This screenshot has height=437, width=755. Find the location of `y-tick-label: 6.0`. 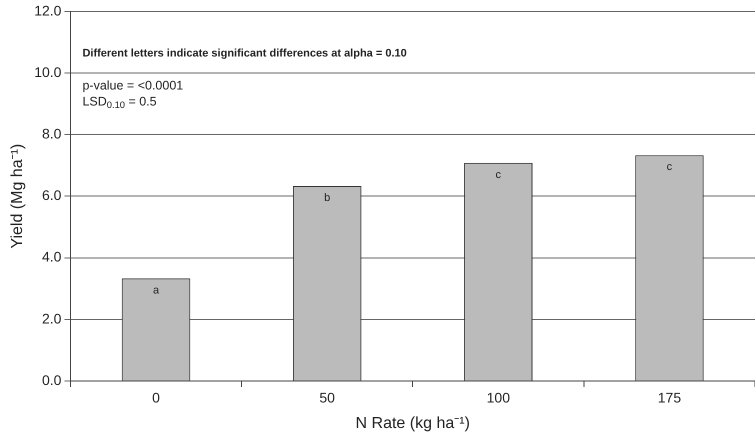

y-tick-label: 6.0 is located at coordinates (52, 195).